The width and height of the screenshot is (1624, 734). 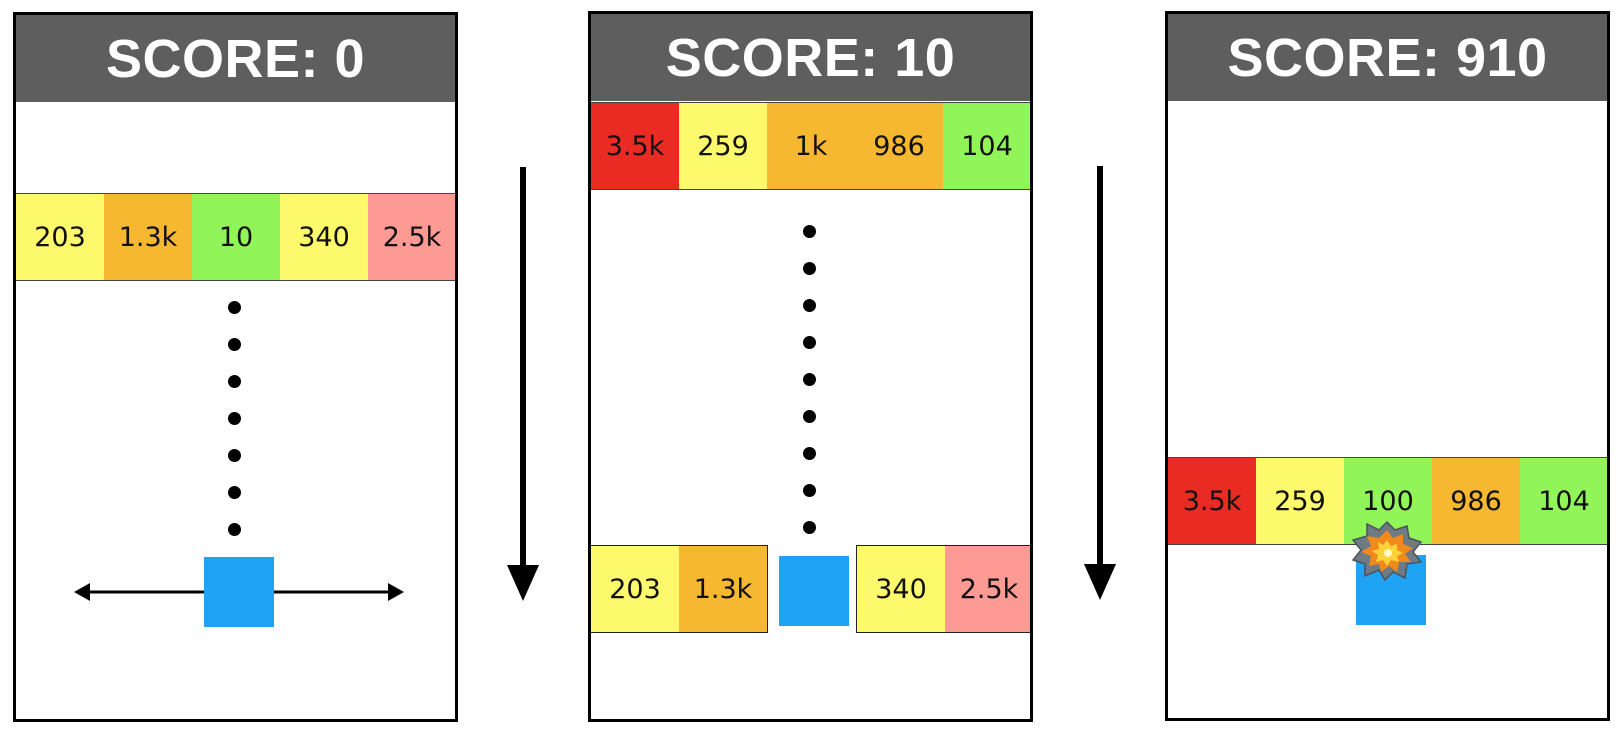 I want to click on block-row-right: 340 2.5k, so click(x=943, y=589).